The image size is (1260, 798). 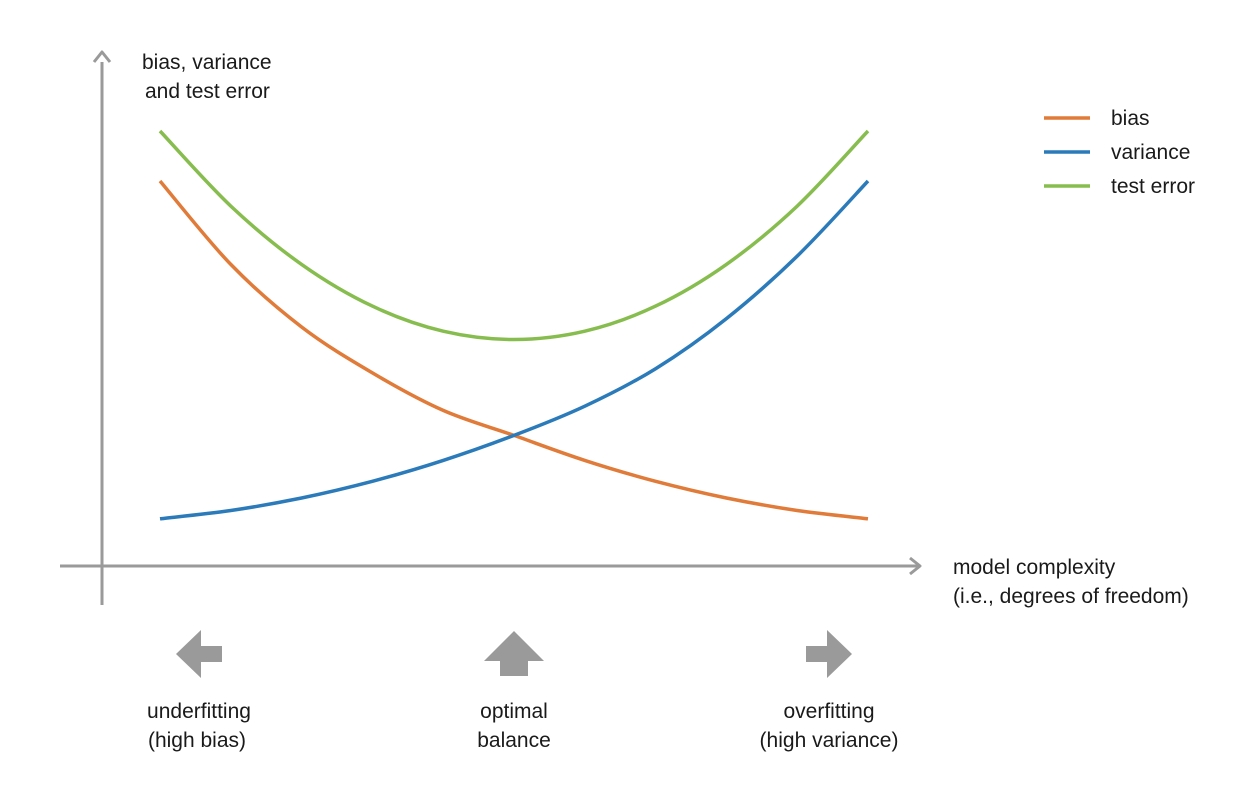 What do you see at coordinates (1150, 152) in the screenshot?
I see `legend-label-variance: variance` at bounding box center [1150, 152].